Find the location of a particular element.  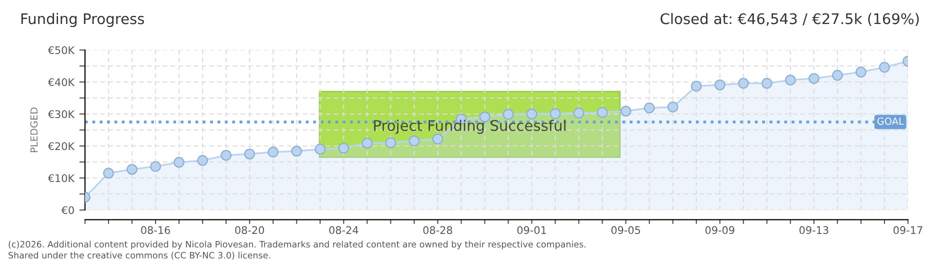

text: (c)2026. Additional content provided by Nicola Piovesan. Trademarks and related content are owned by their respective companies. is located at coordinates (297, 245).